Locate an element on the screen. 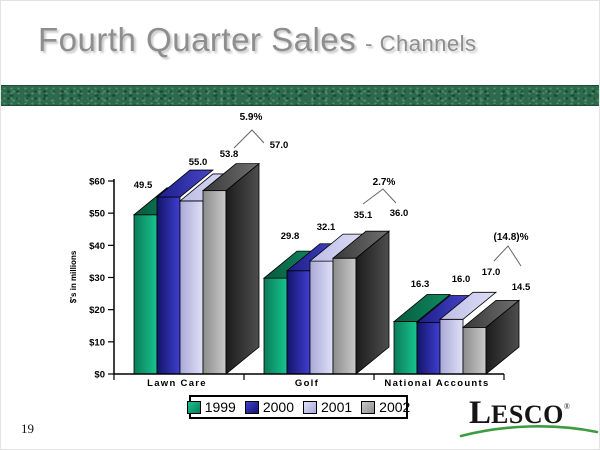 Image resolution: width=600 pixels, height=450 pixels. chart-legend: 1999 2000 2001 2002 is located at coordinates (298, 407).